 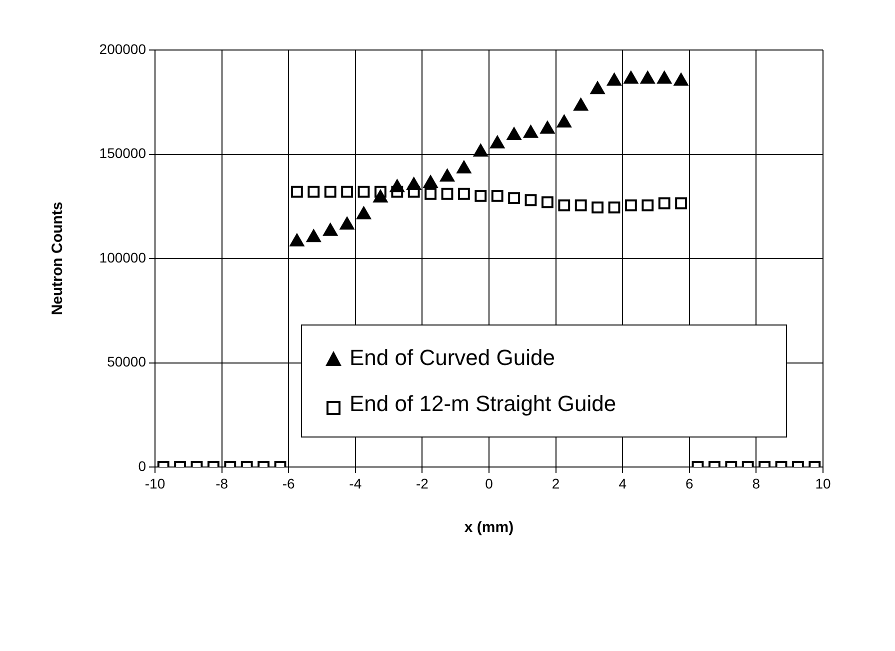 What do you see at coordinates (489, 483) in the screenshot?
I see `x-tick-label: 0` at bounding box center [489, 483].